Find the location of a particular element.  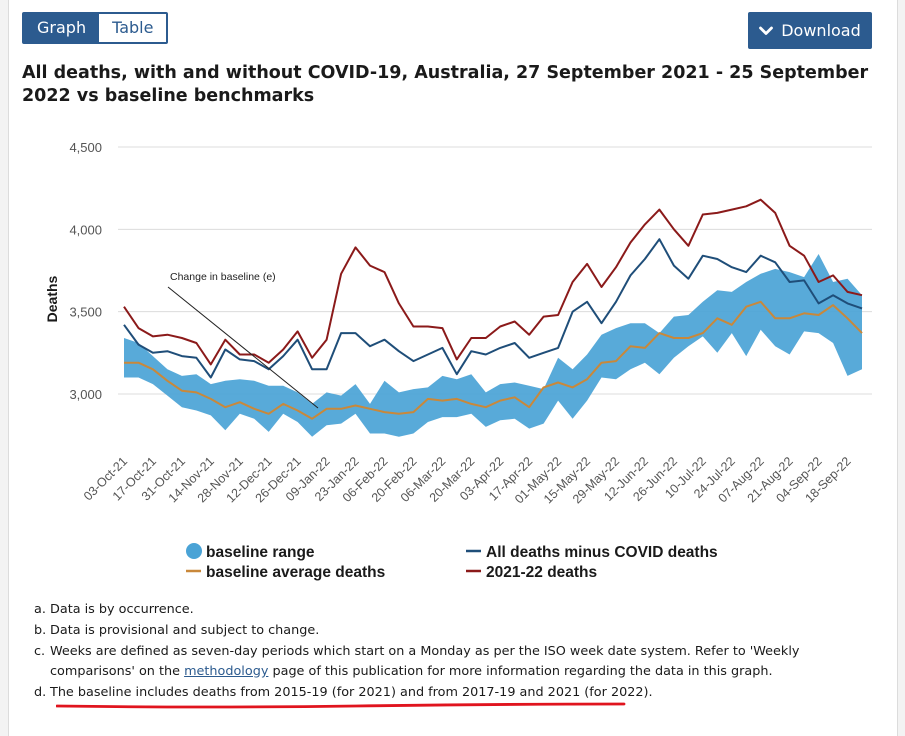

y-tick-label: 3,500 is located at coordinates (85, 312).